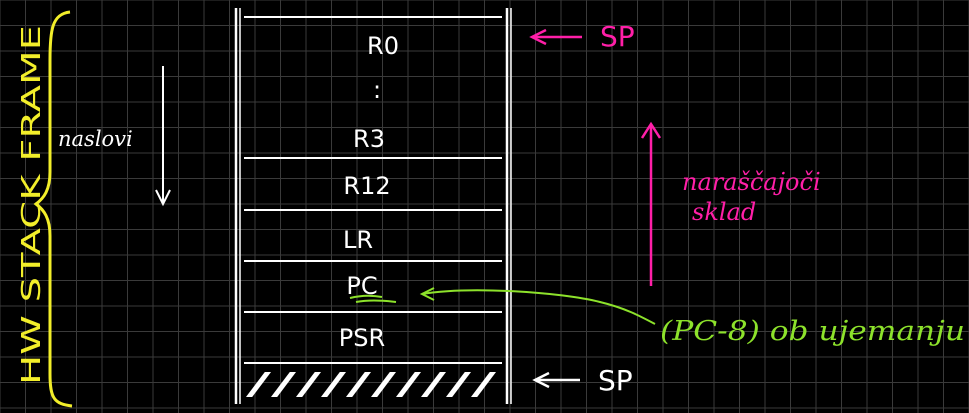 The width and height of the screenshot is (969, 413). Describe the element at coordinates (812, 331) in the screenshot. I see `pc-note: (PC-8) ob ujemanju` at that location.